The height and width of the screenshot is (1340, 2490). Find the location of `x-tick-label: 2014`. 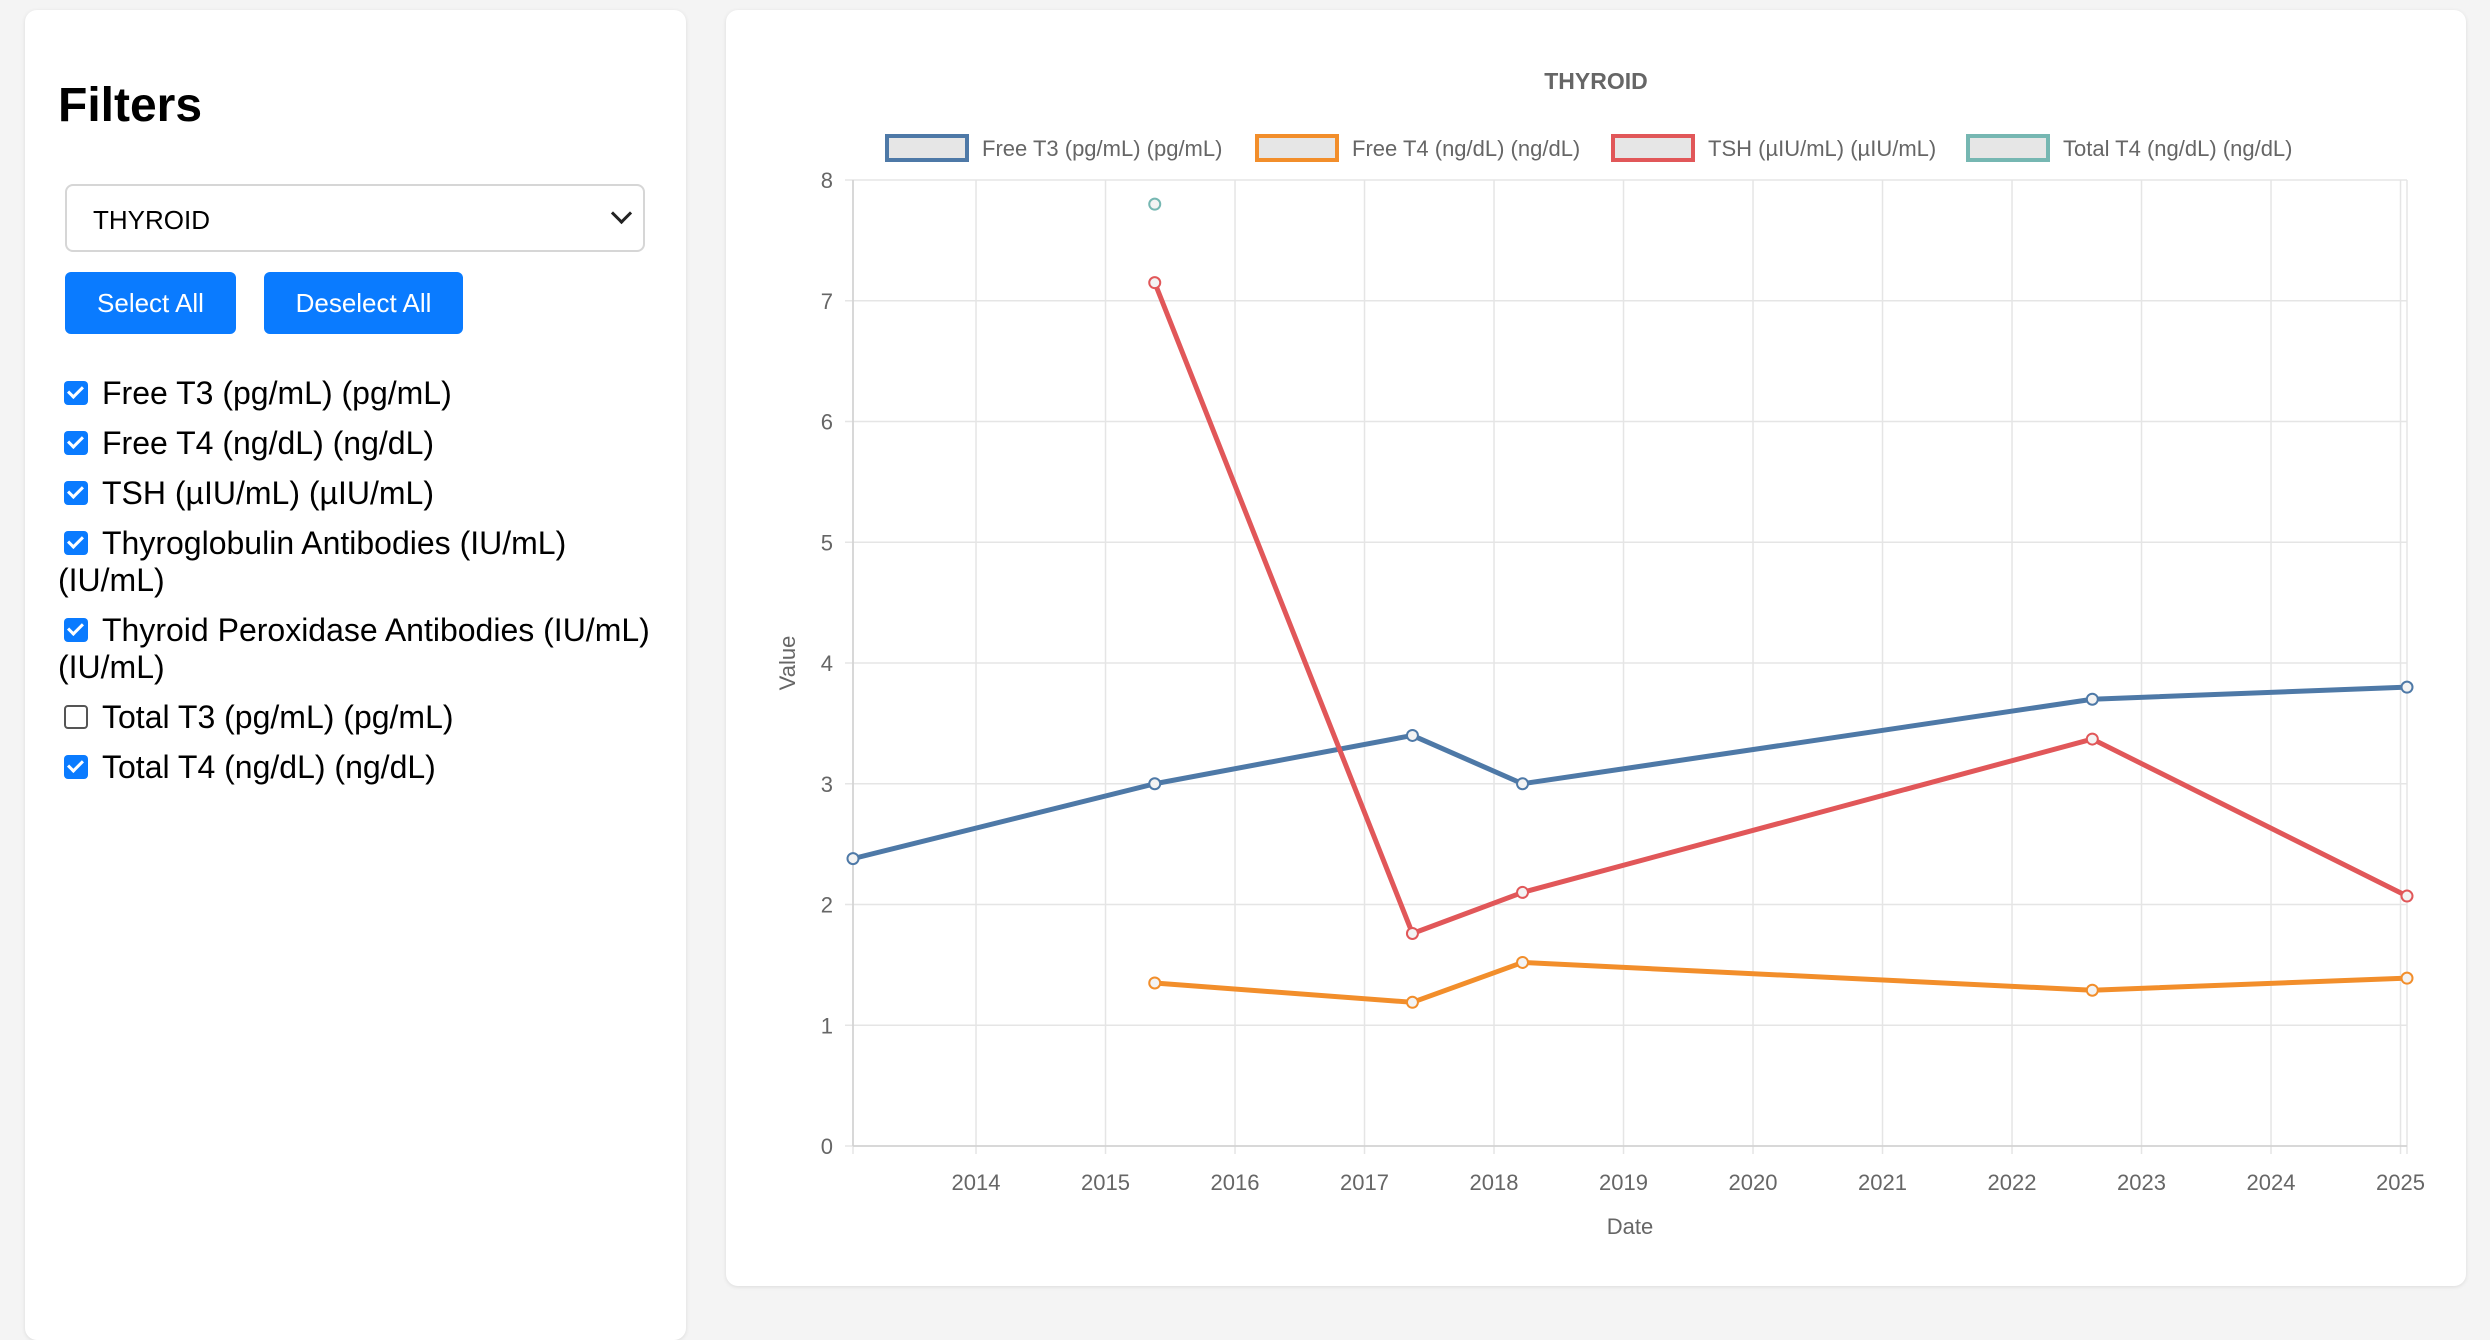

x-tick-label: 2014 is located at coordinates (976, 1182).